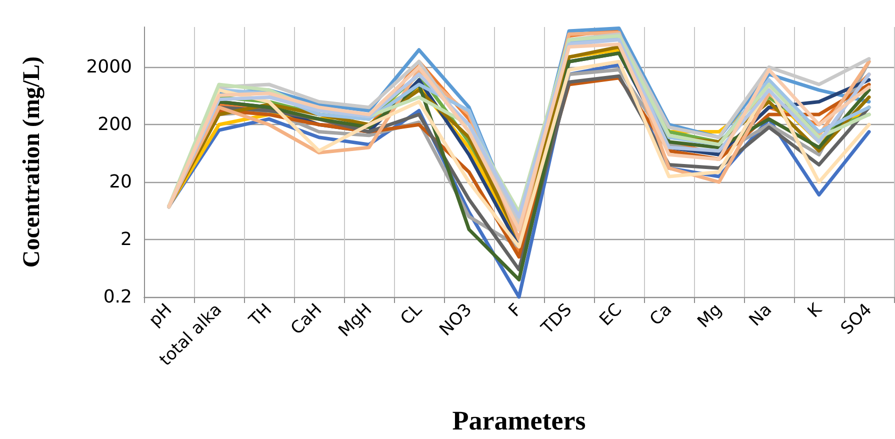  I want to click on x-tick-label: CL, so click(411, 315).